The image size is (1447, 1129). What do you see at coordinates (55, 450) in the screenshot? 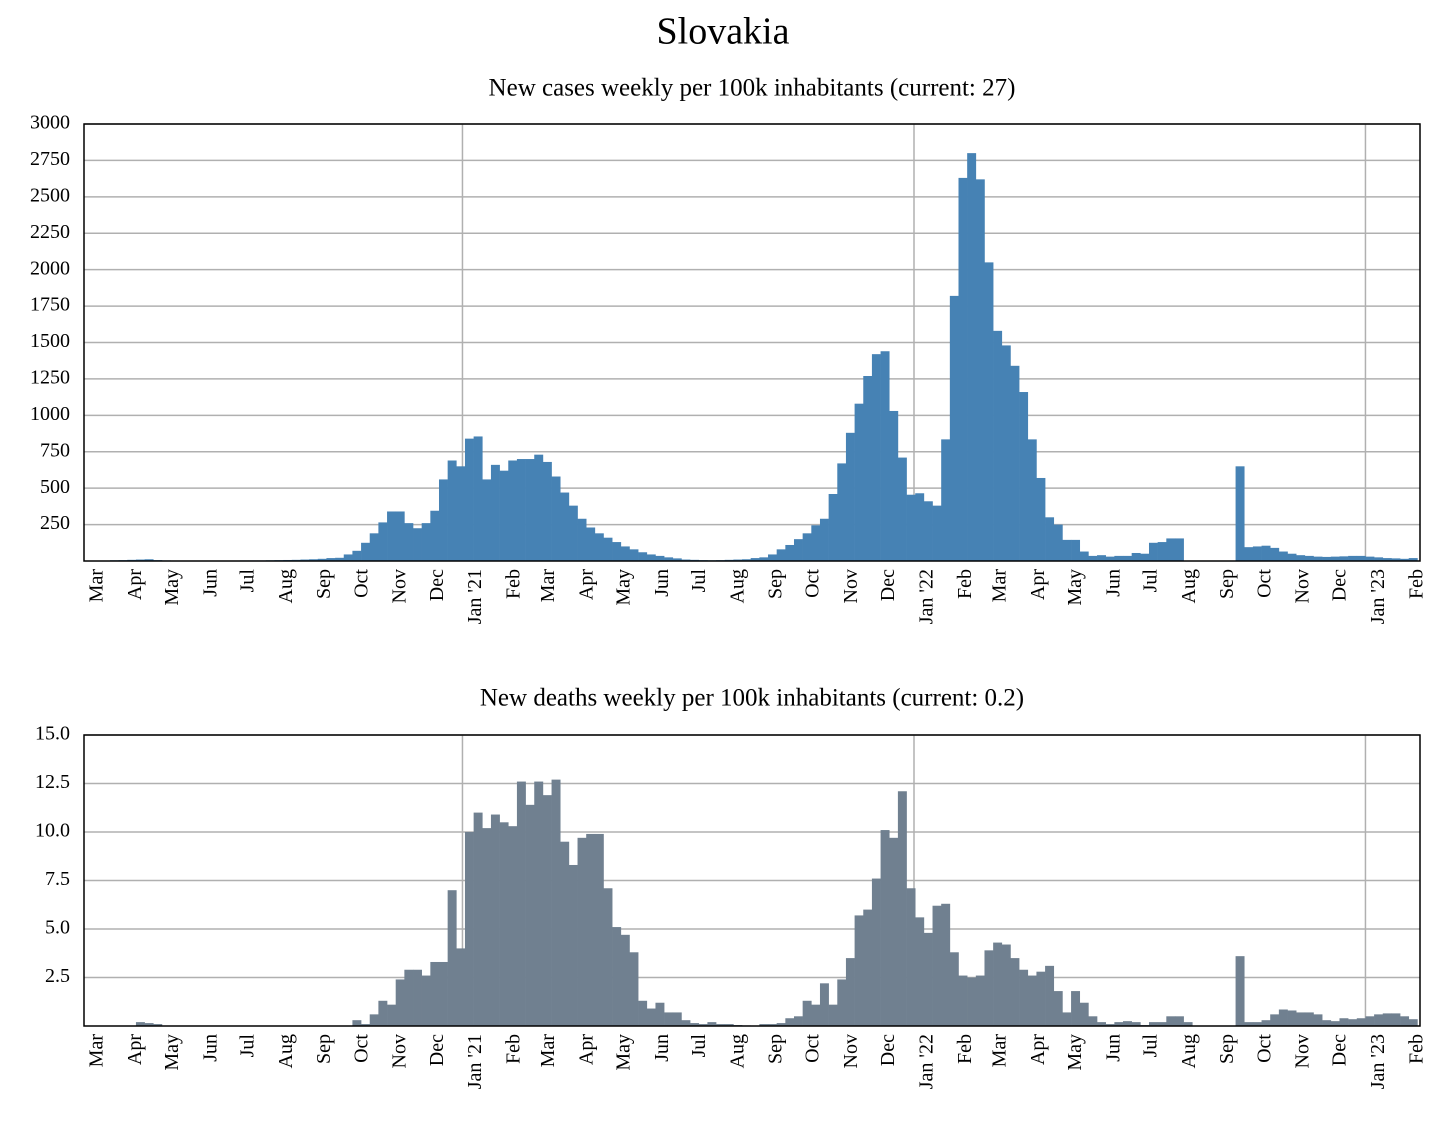
I see `y-tick-label: 750` at bounding box center [55, 450].